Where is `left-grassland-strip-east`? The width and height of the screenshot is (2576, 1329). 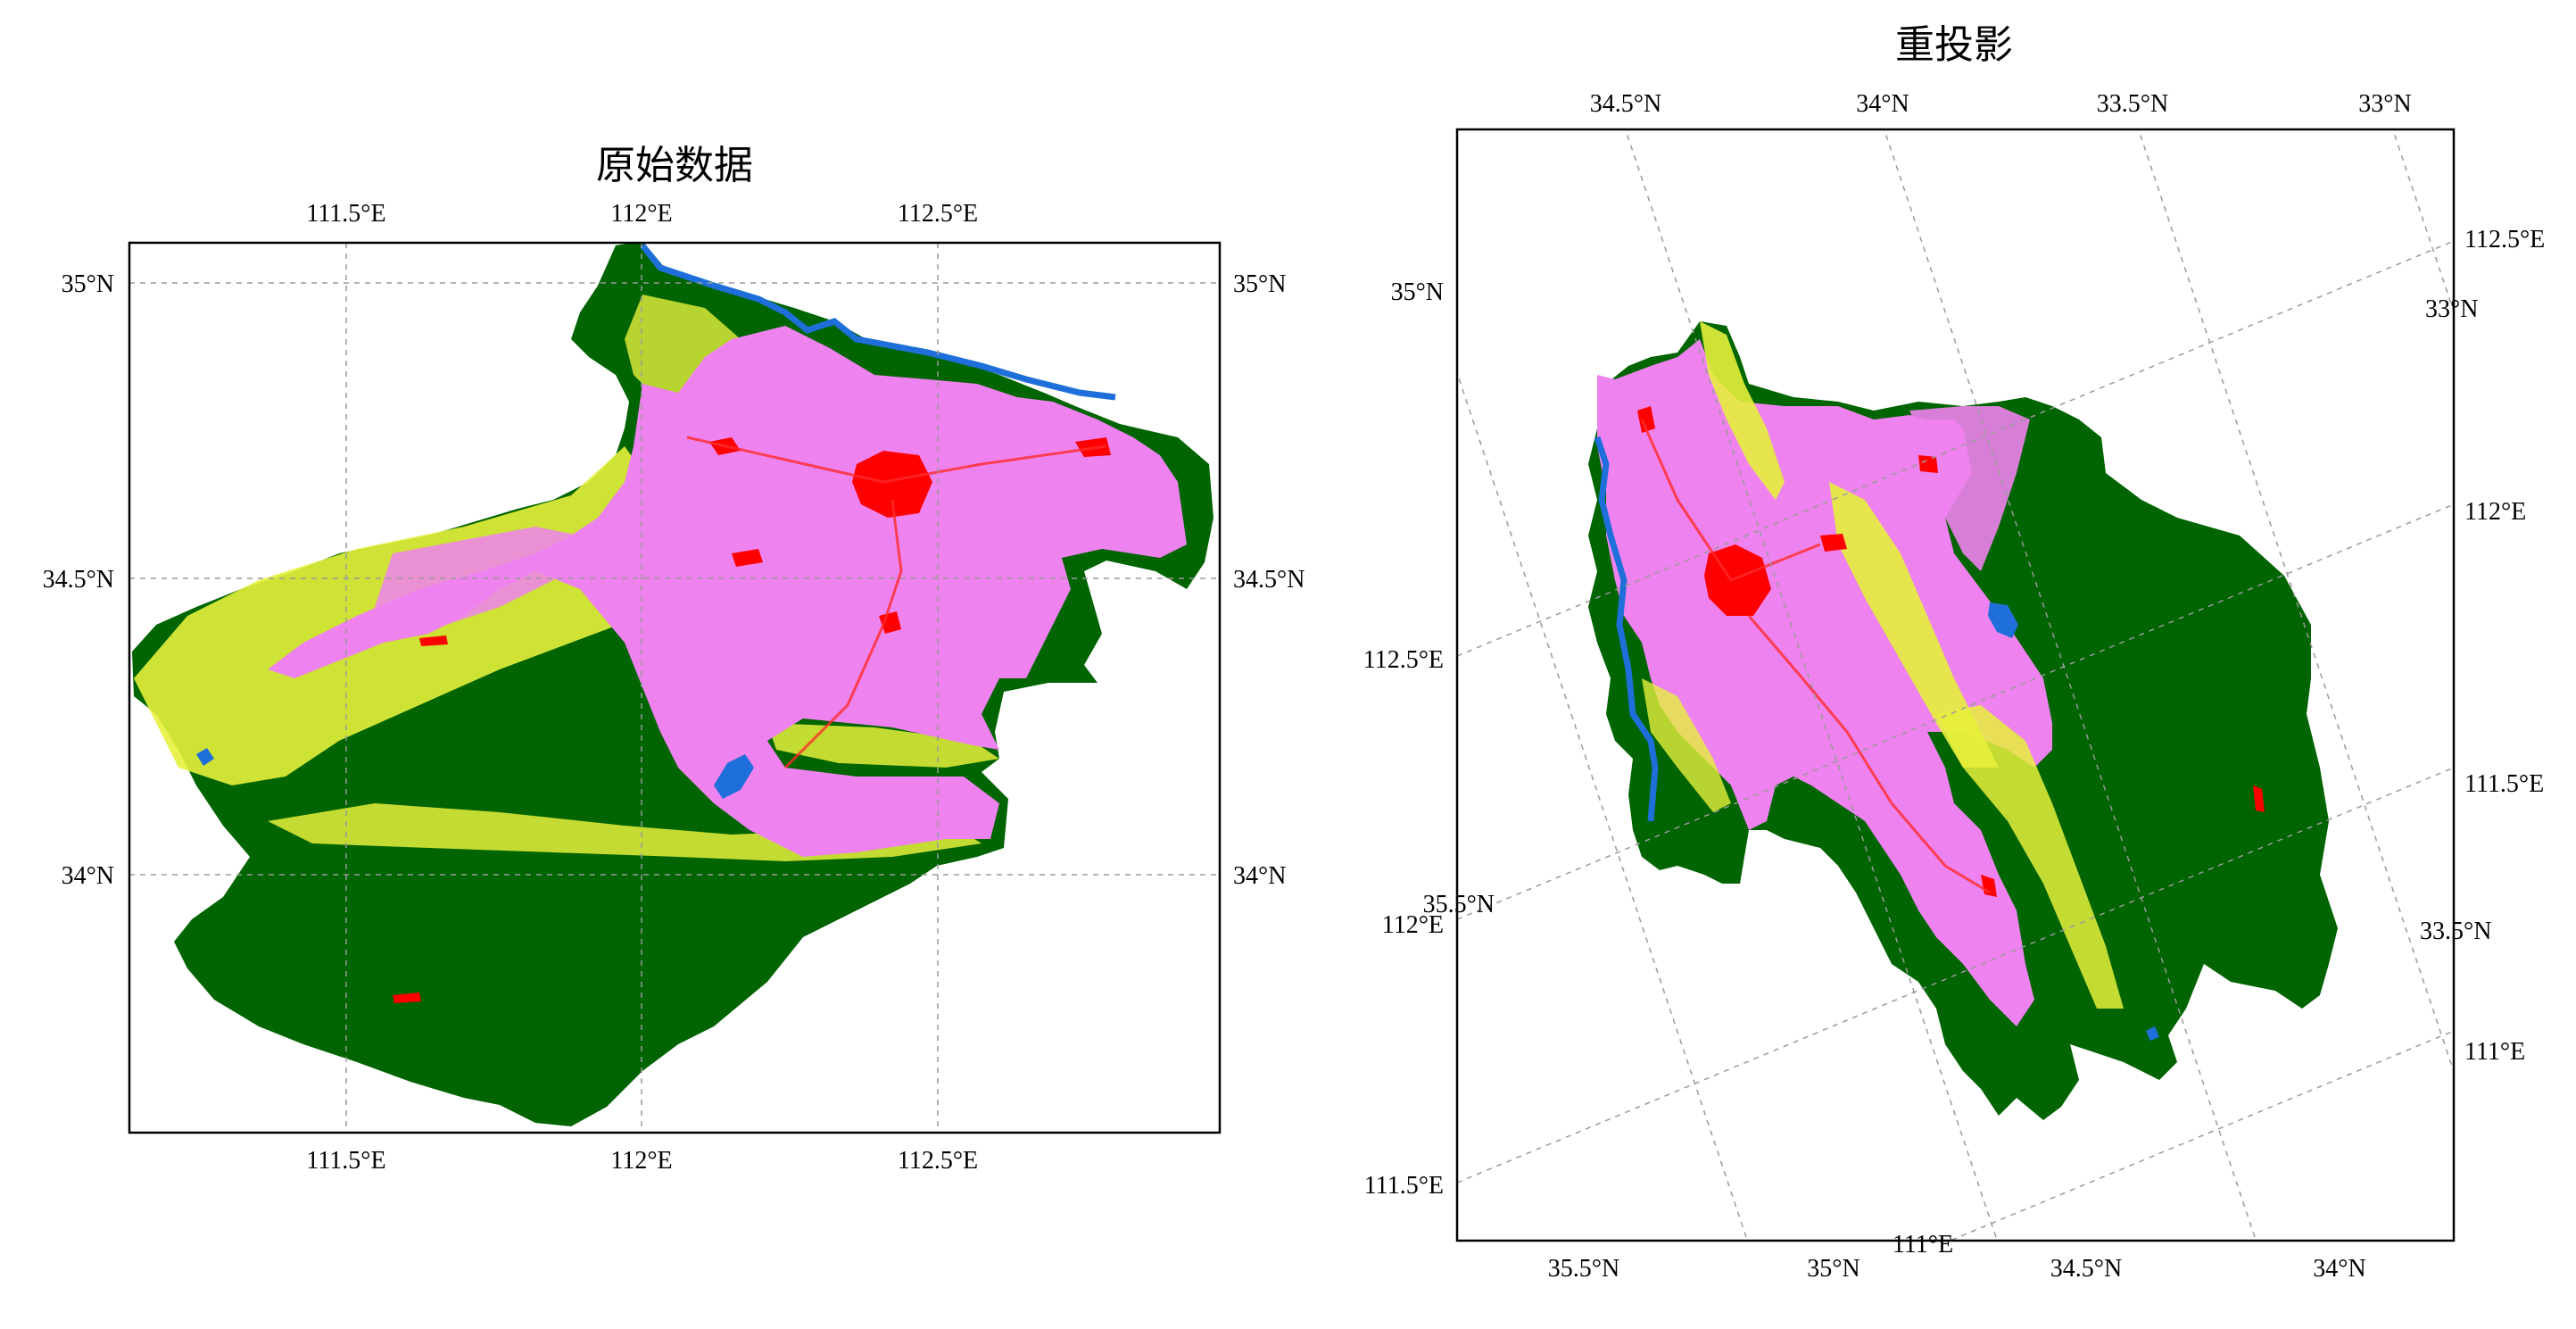 left-grassland-strip-east is located at coordinates (883, 745).